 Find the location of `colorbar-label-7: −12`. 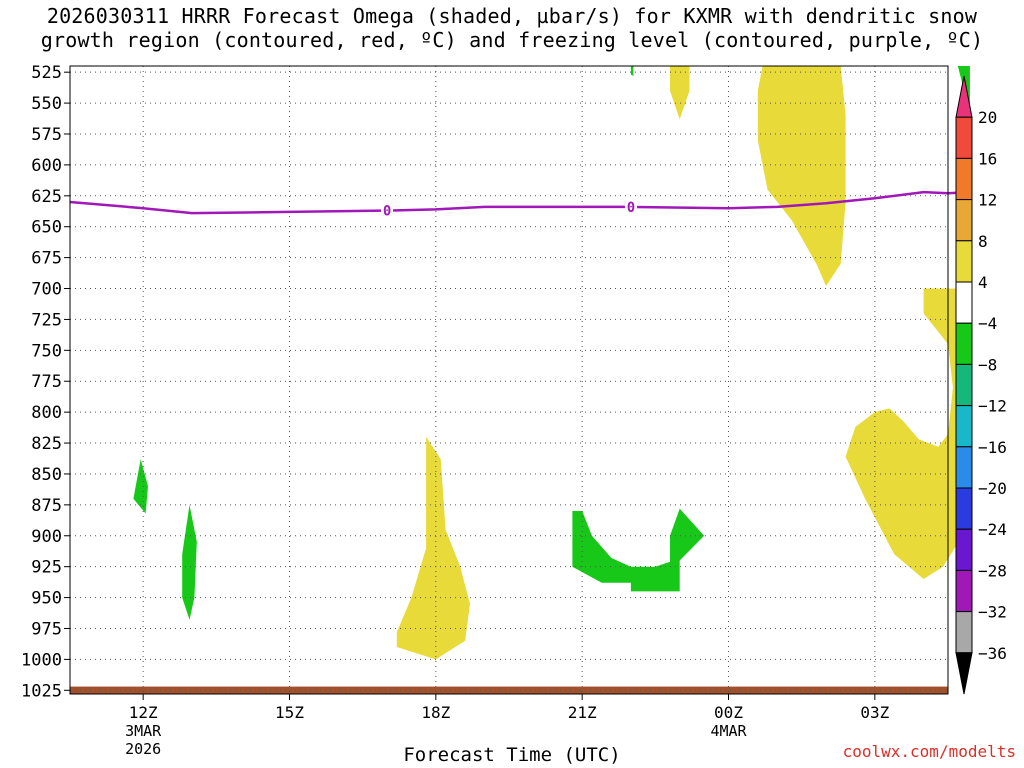

colorbar-label-7: −12 is located at coordinates (992, 406).